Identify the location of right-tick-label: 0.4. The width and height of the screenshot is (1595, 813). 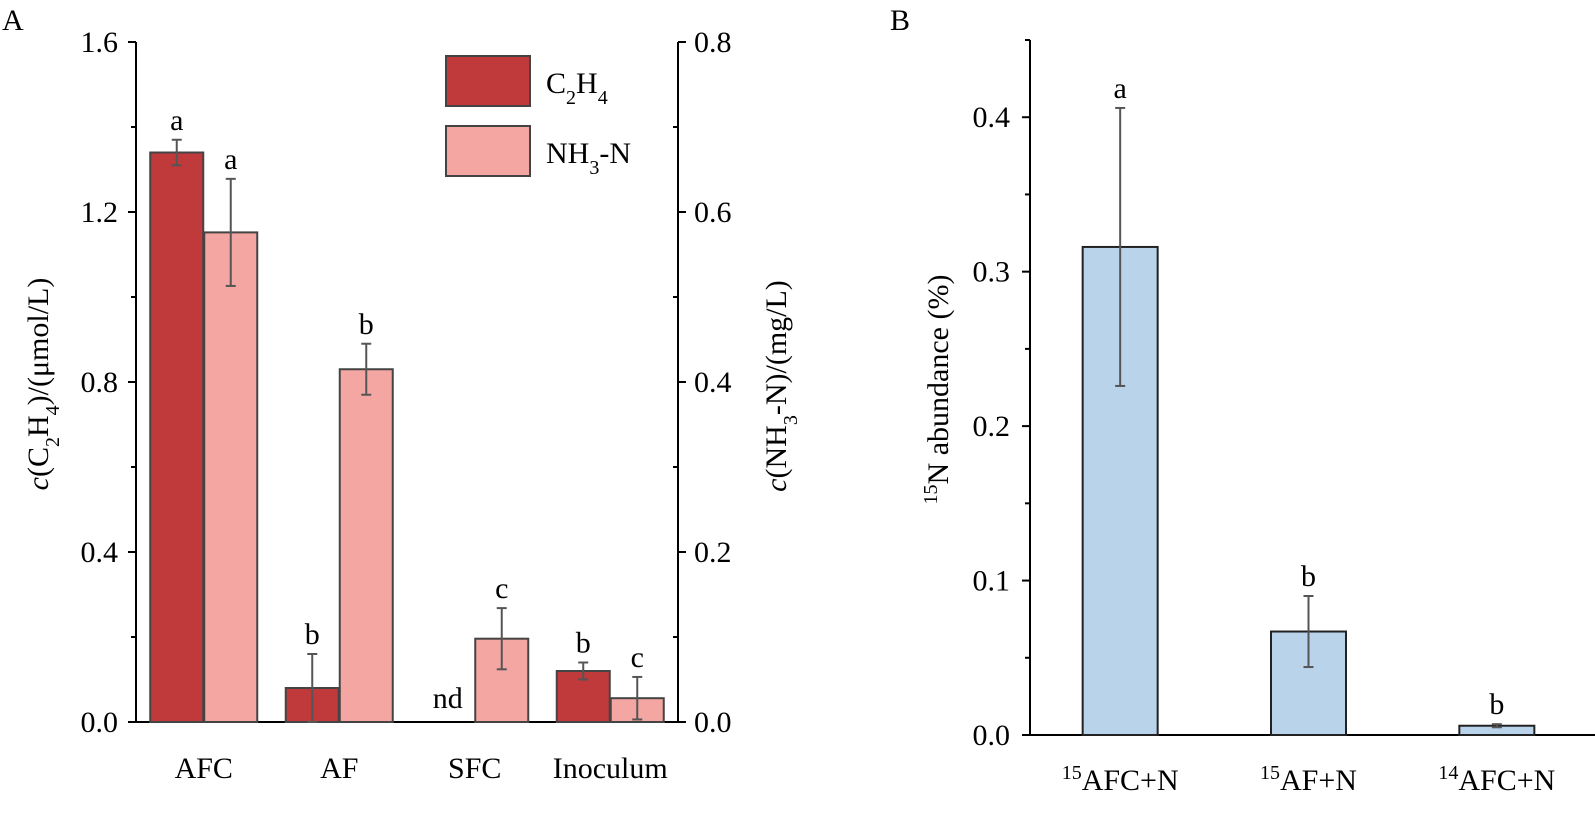
(713, 382).